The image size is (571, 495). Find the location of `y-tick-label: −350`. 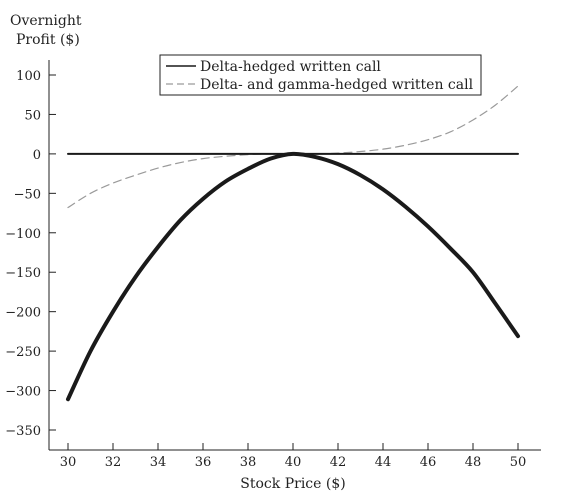

y-tick-label: −350 is located at coordinates (23, 431).